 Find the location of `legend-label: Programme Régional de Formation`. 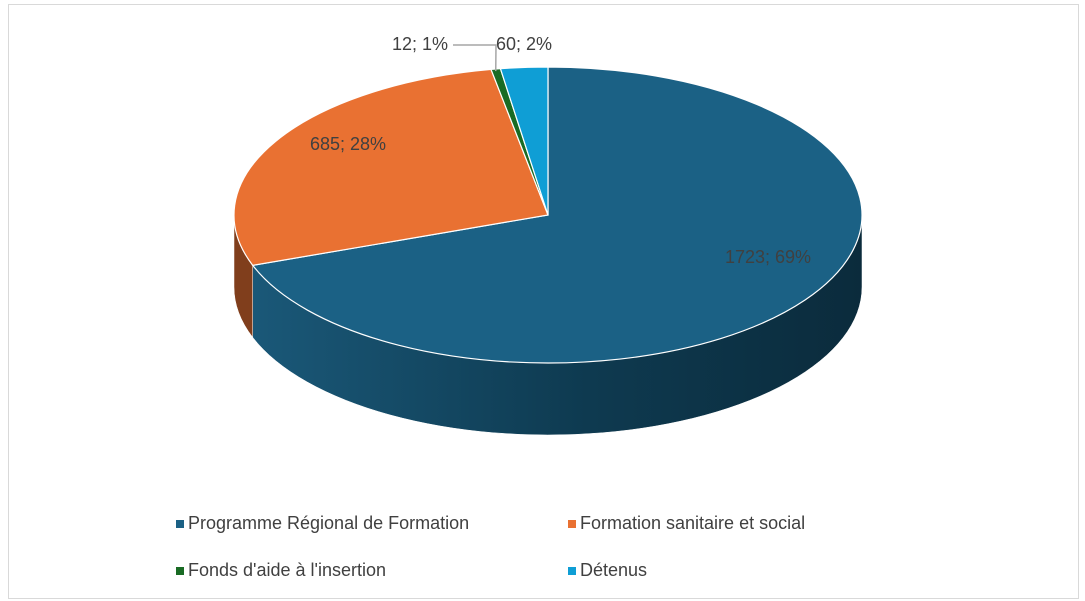

legend-label: Programme Régional de Formation is located at coordinates (328, 523).